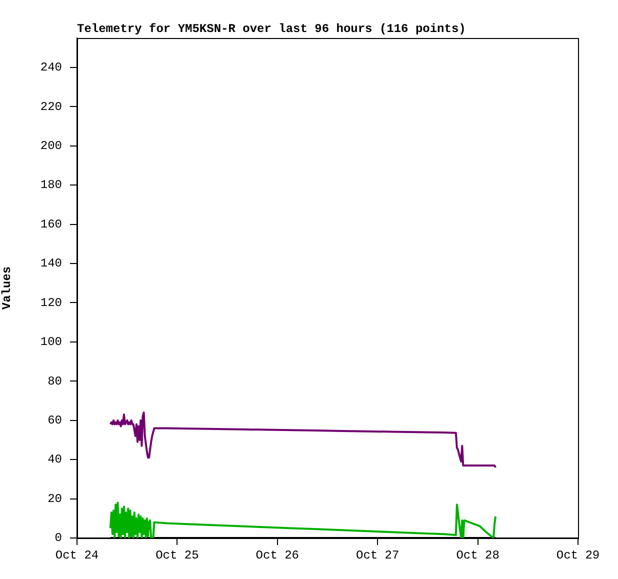 This screenshot has width=618, height=579. Describe the element at coordinates (578, 555) in the screenshot. I see `x-tick-label: Oct 29` at that location.